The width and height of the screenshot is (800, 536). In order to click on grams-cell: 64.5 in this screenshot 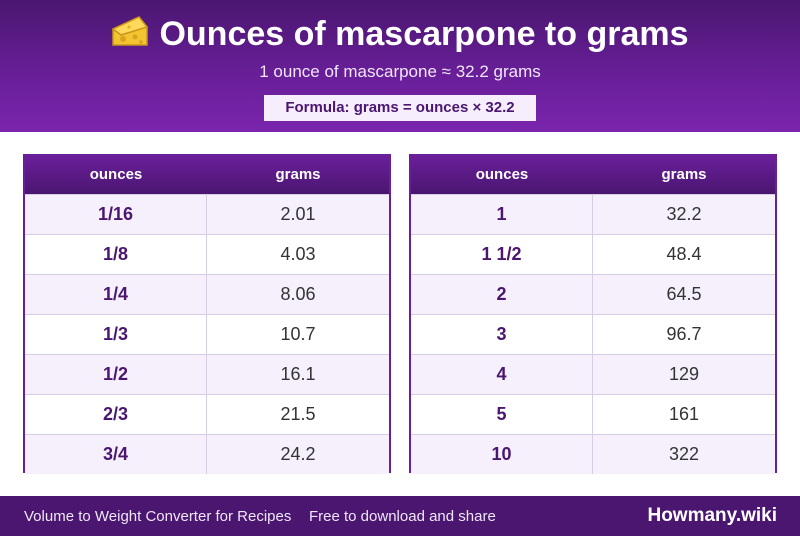, I will do `click(684, 294)`.